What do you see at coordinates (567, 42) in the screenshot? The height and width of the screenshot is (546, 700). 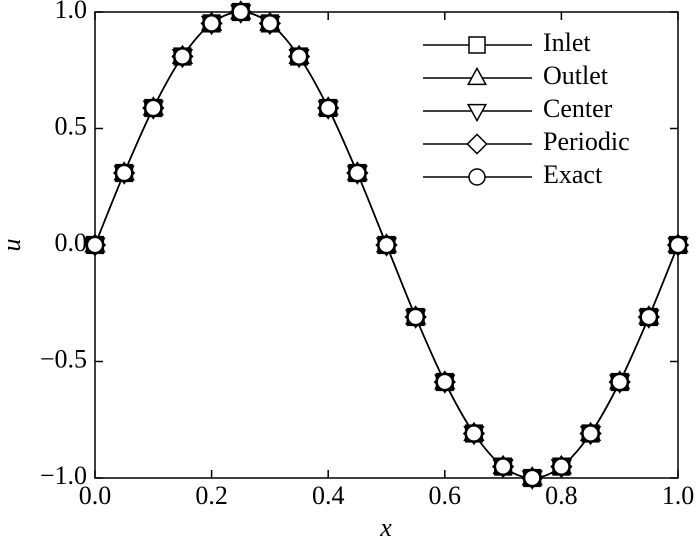 I see `legend-label: Inlet` at bounding box center [567, 42].